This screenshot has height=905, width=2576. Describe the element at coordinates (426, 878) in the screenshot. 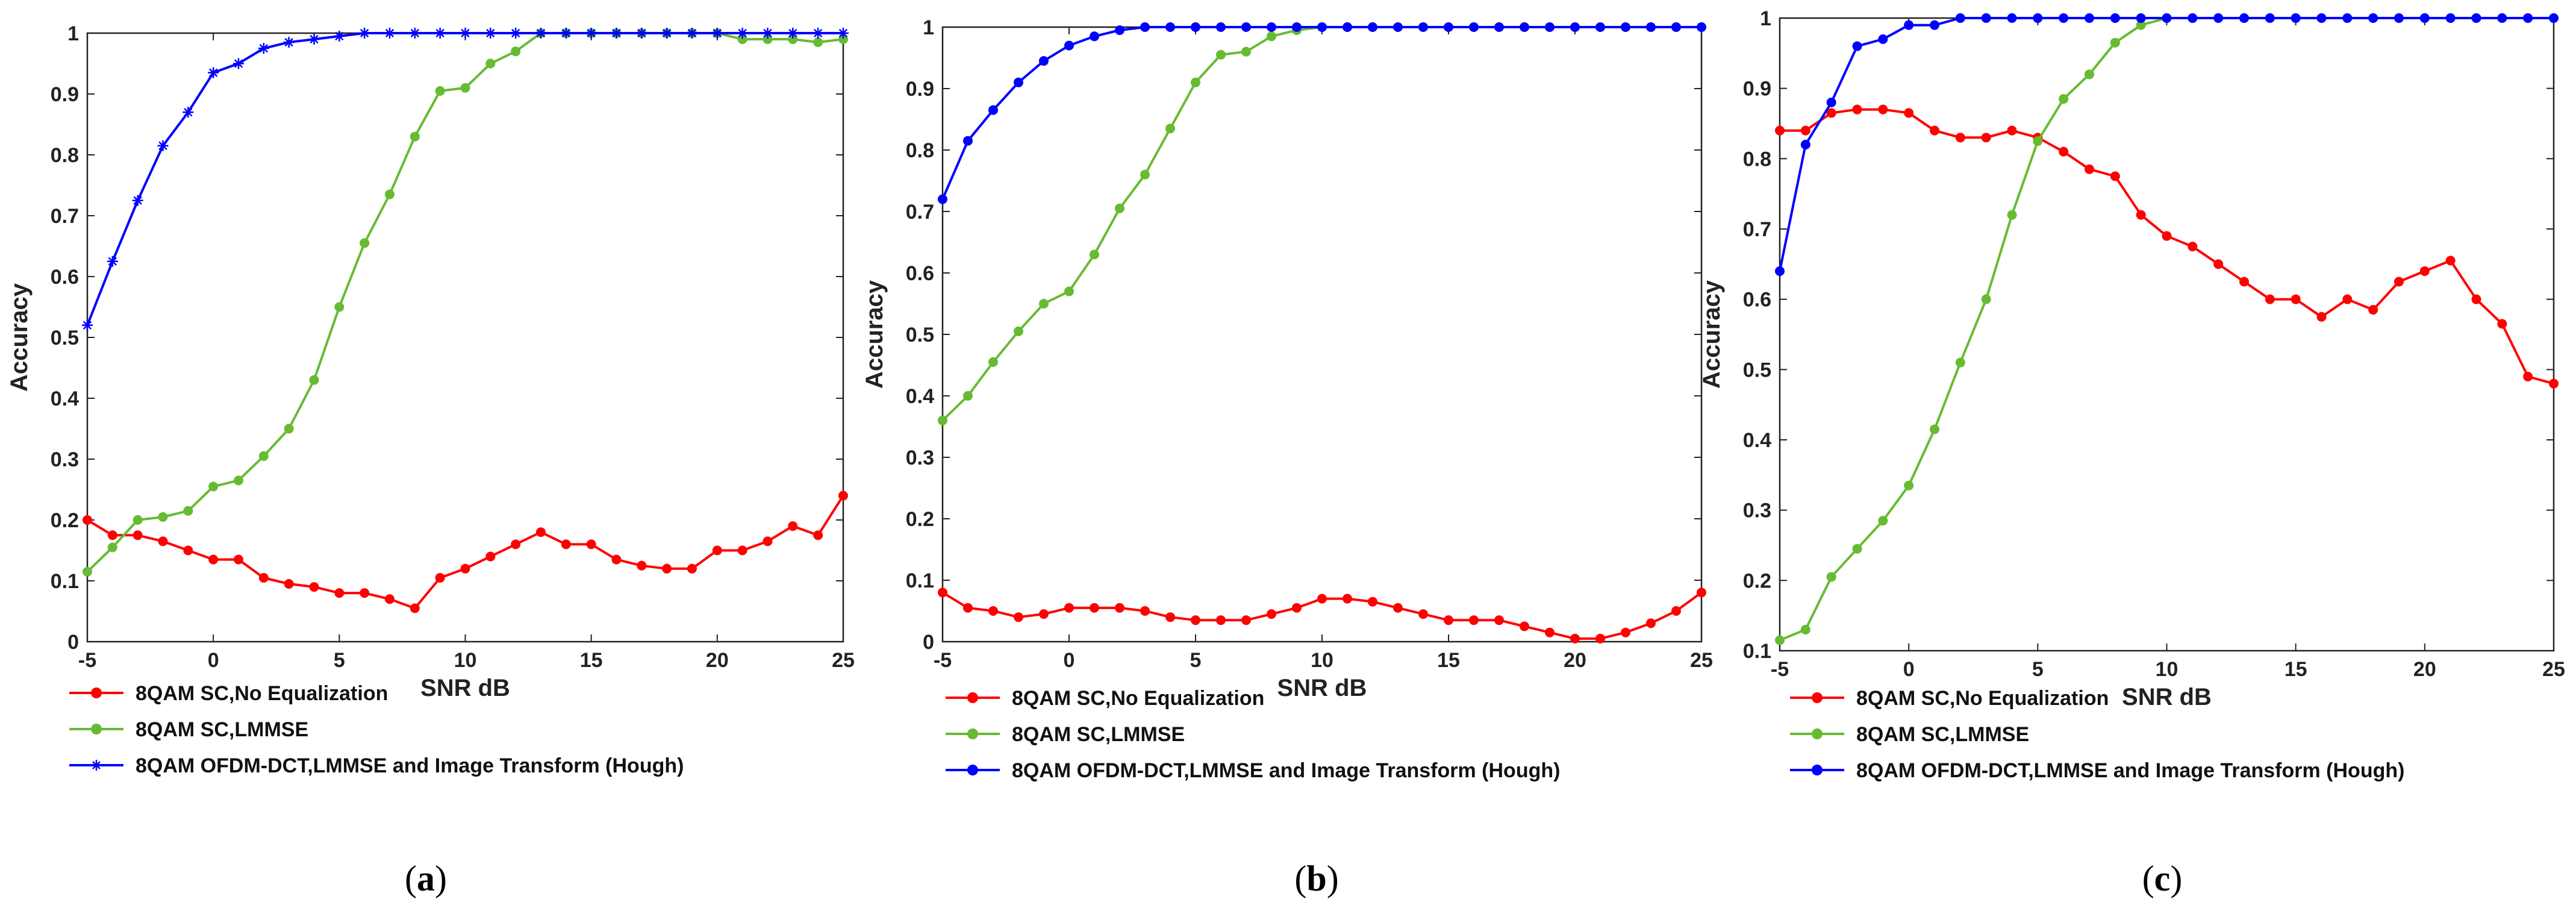

I see `panel-label-letter: a` at that location.